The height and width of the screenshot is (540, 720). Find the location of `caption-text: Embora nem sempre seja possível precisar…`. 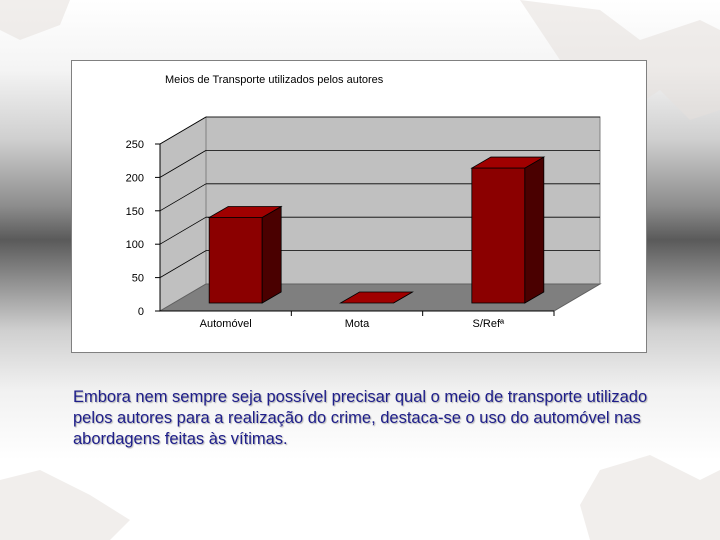

caption-text: Embora nem sempre seja possível precisar… is located at coordinates (360, 418).